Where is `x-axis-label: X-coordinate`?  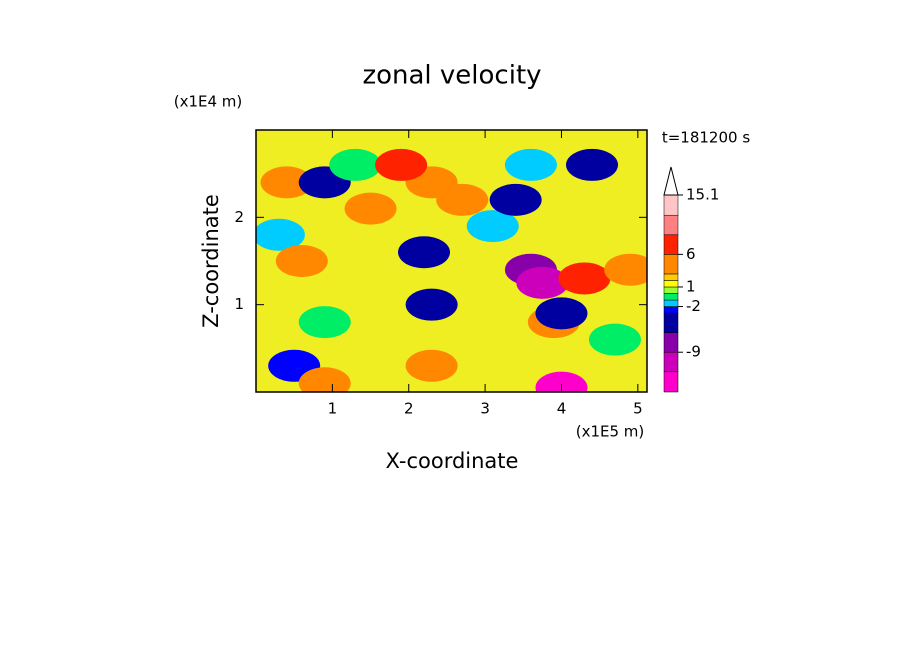
x-axis-label: X-coordinate is located at coordinates (452, 461).